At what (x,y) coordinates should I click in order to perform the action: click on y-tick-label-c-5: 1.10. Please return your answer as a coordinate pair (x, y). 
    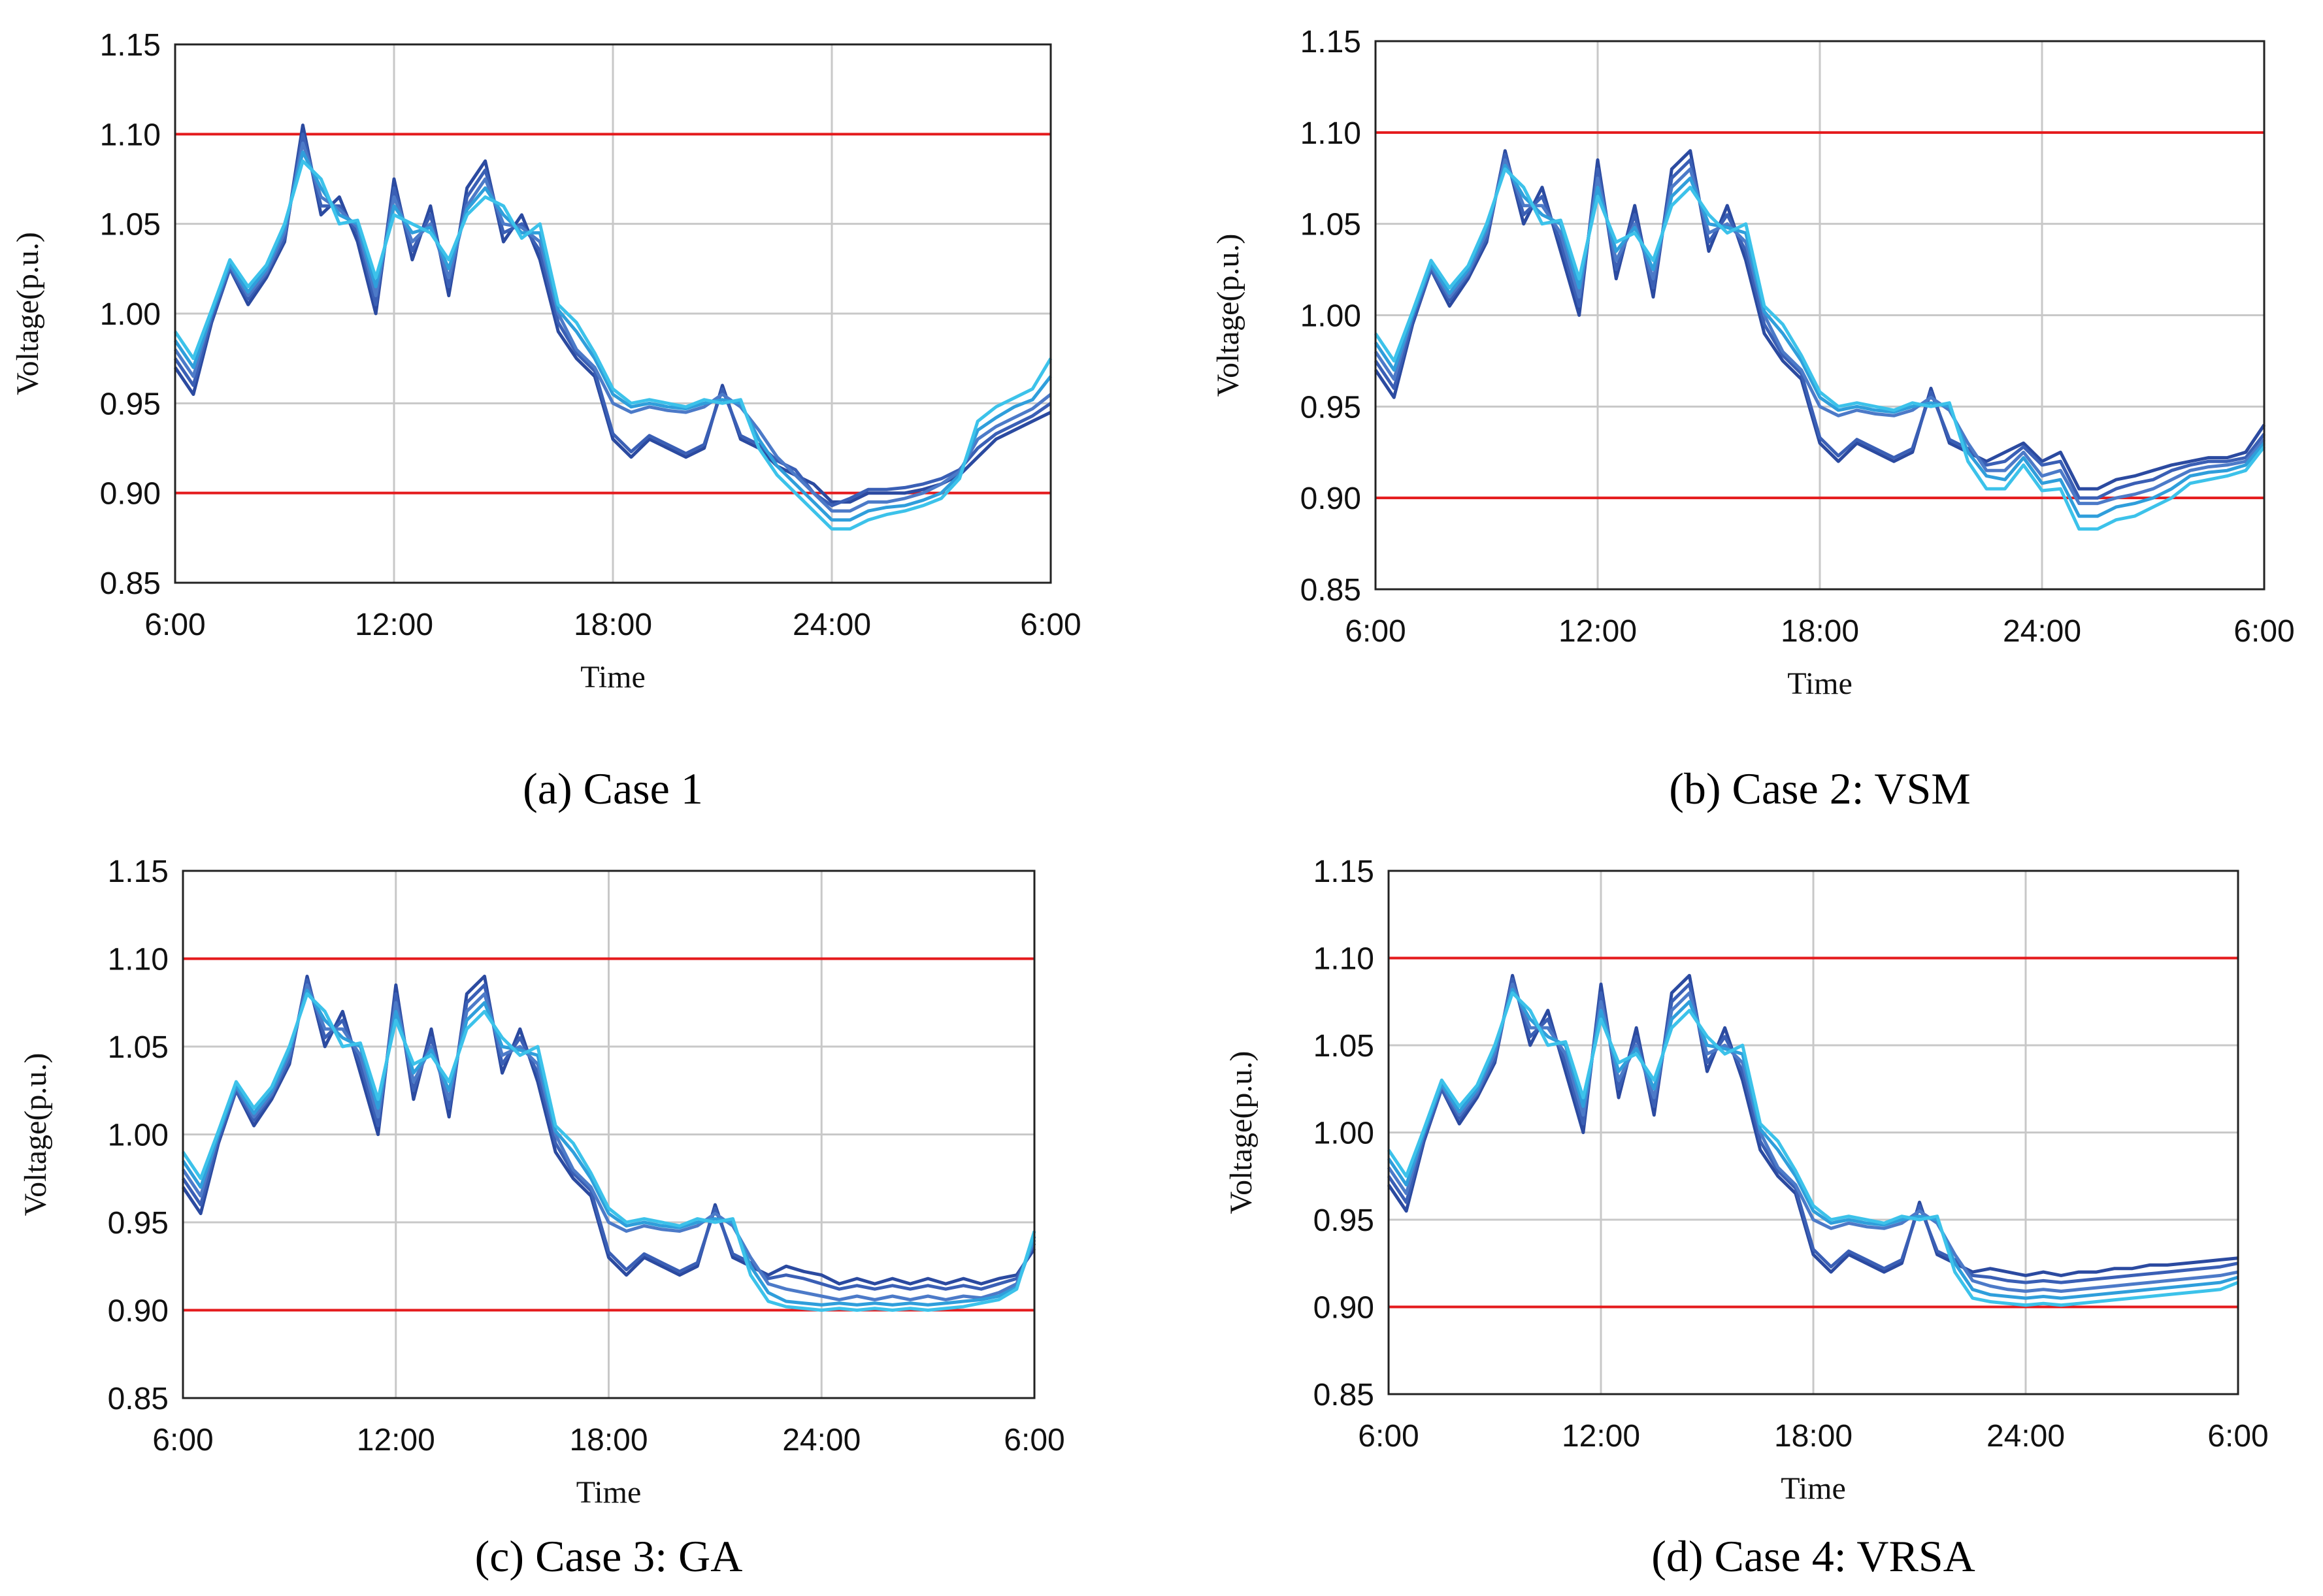
    Looking at the image, I should click on (138, 960).